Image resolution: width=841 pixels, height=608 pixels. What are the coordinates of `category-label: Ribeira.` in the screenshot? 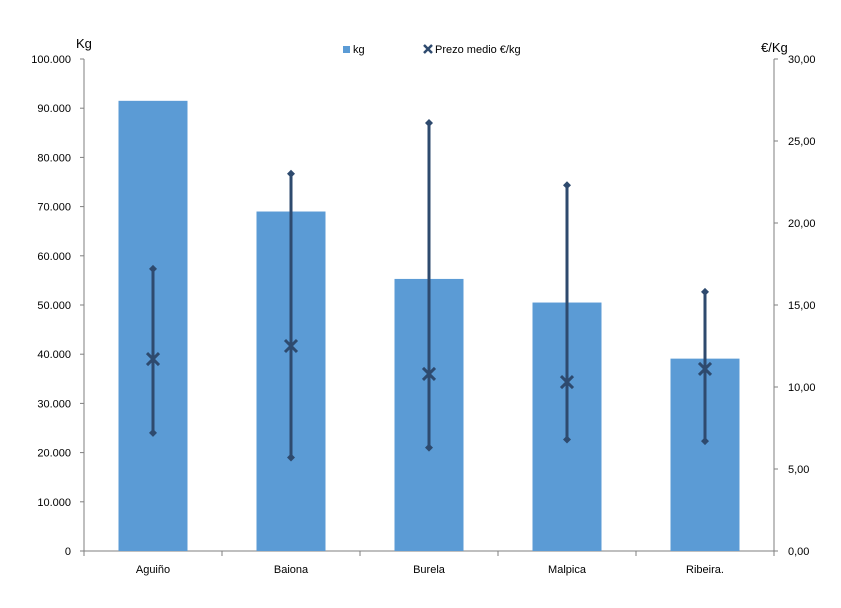 It's located at (705, 570).